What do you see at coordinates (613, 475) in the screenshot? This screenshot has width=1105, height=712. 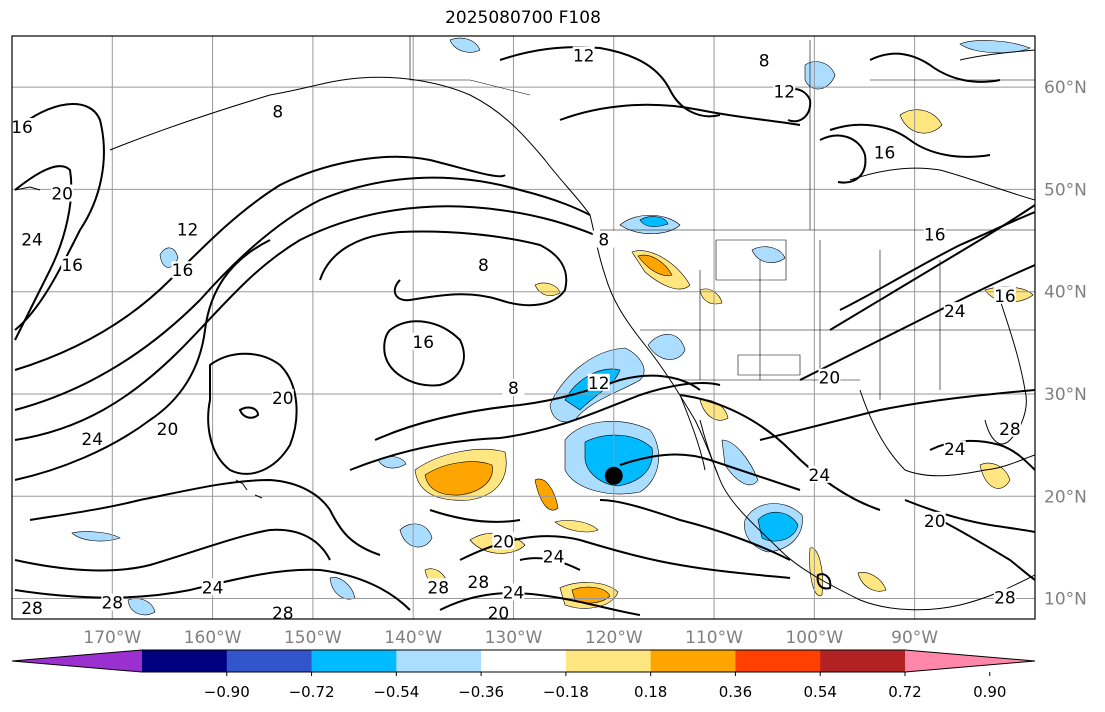 I see `location-marker` at bounding box center [613, 475].